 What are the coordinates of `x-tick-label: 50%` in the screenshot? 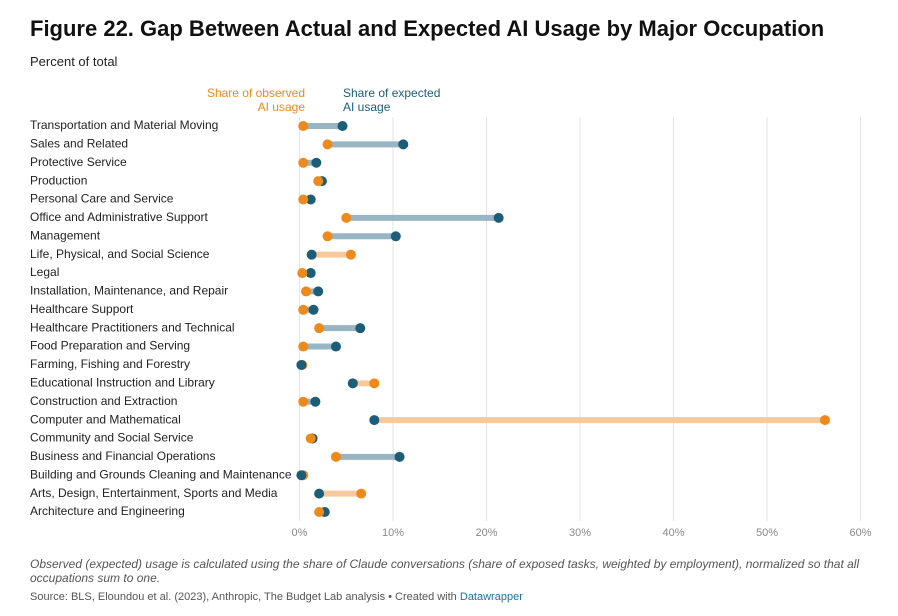 It's located at (767, 533).